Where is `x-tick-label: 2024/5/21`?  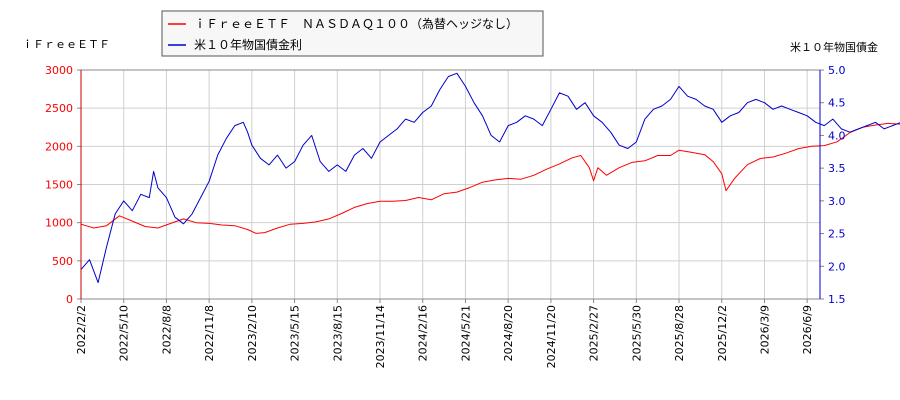
x-tick-label: 2024/5/21 is located at coordinates (465, 333).